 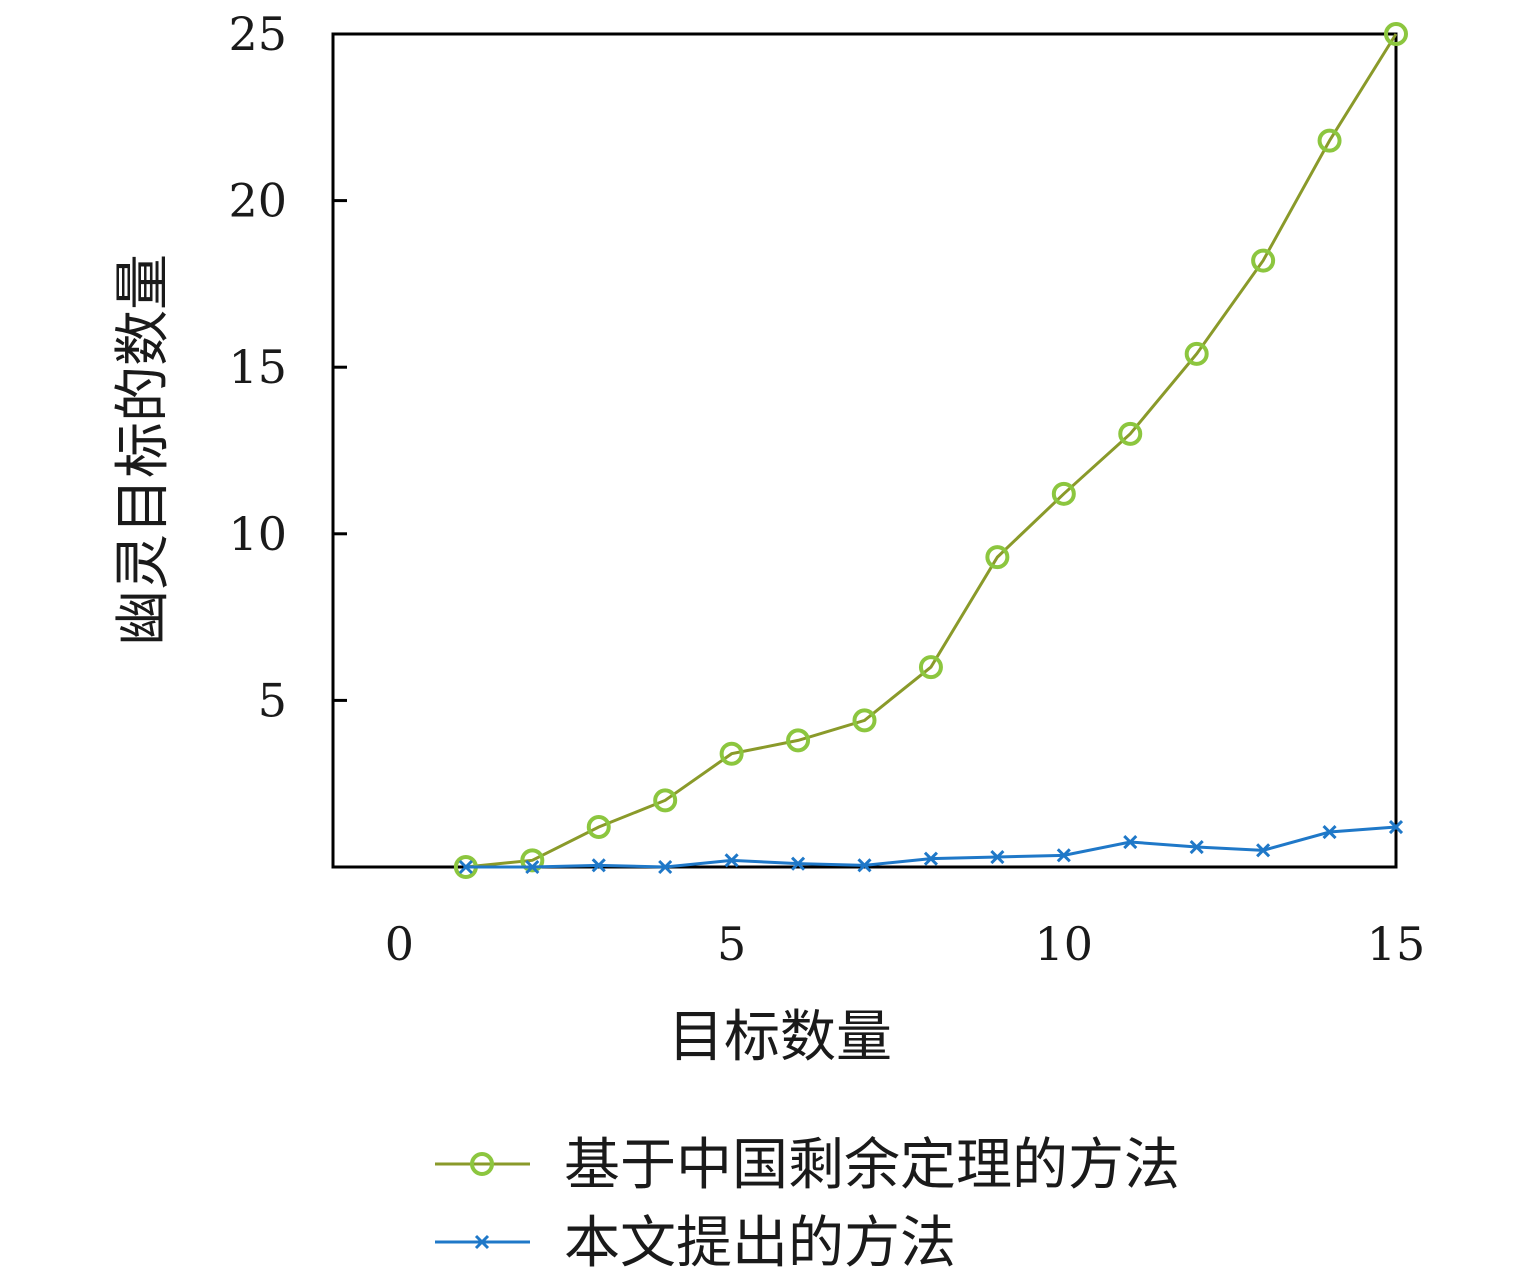 I want to click on x-tick-labels: 0 5 10 15, so click(x=905, y=944).